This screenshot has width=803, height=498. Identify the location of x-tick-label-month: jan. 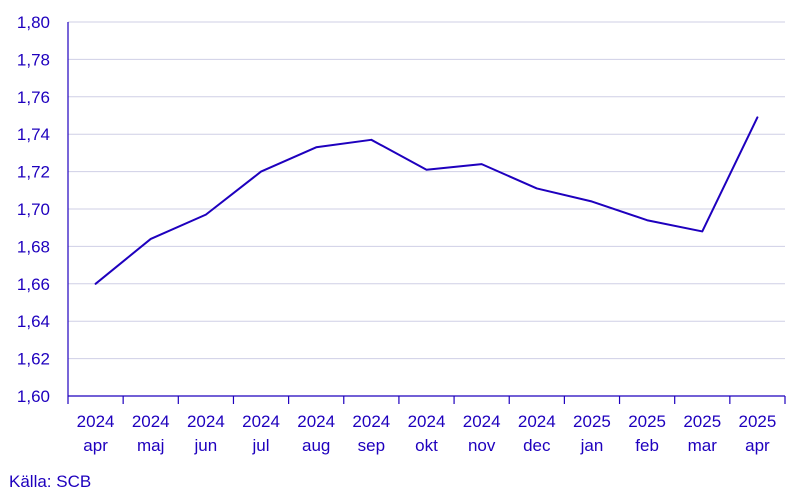
(592, 445).